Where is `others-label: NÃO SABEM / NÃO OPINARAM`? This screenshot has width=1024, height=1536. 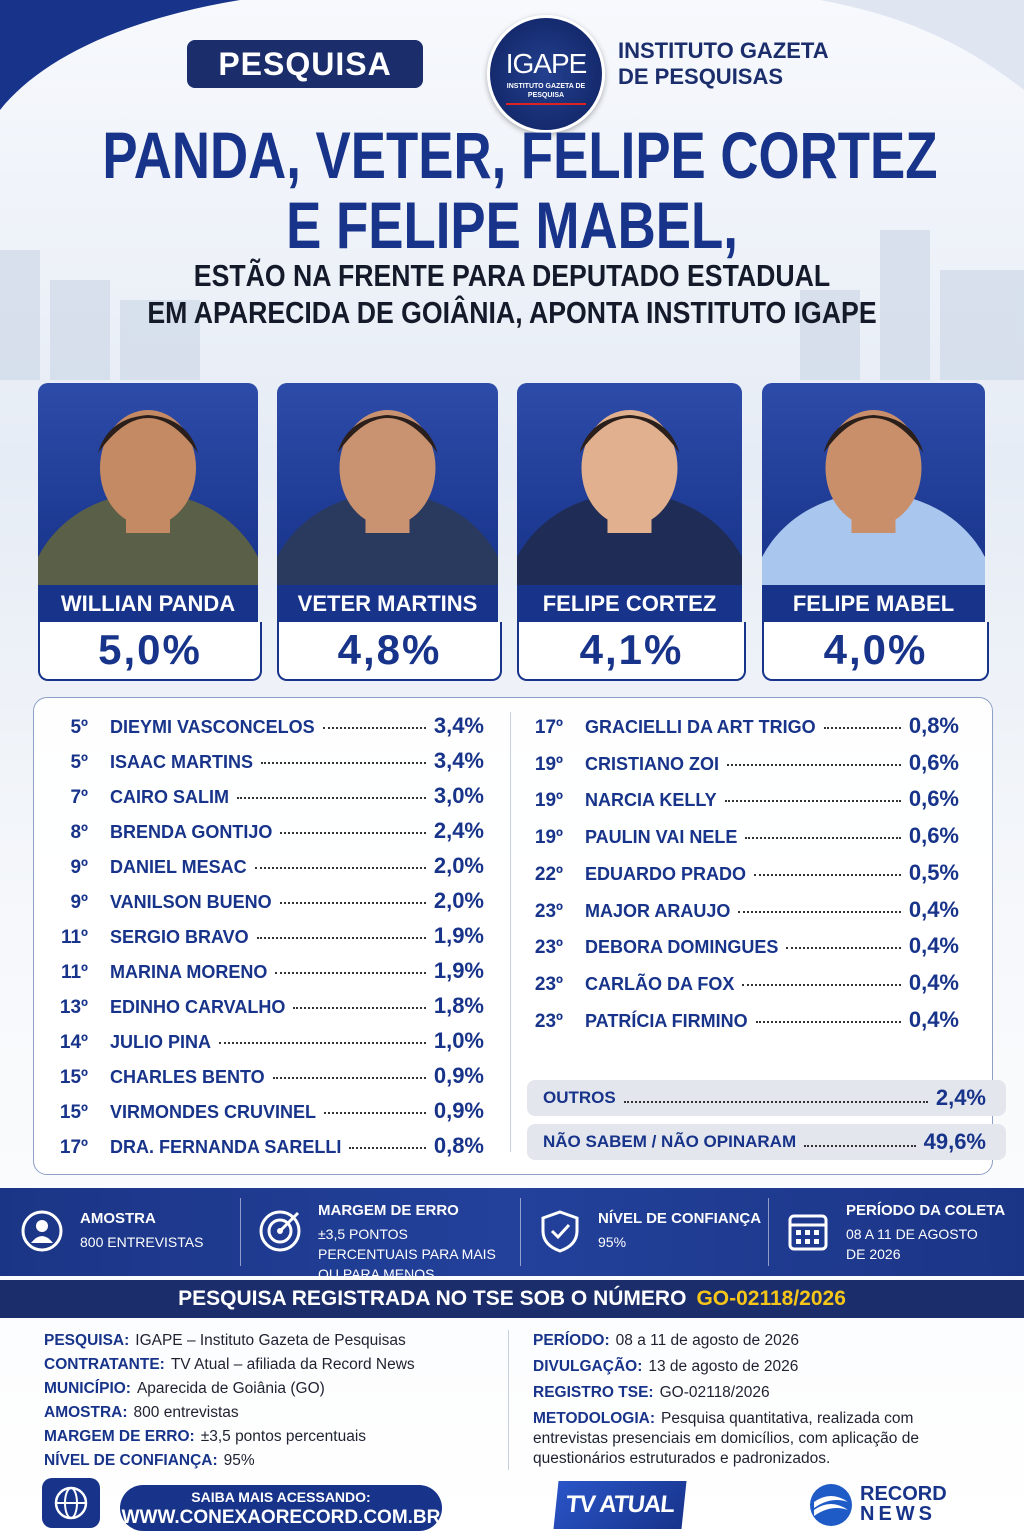
others-label: NÃO SABEM / NÃO OPINARAM is located at coordinates (670, 1141).